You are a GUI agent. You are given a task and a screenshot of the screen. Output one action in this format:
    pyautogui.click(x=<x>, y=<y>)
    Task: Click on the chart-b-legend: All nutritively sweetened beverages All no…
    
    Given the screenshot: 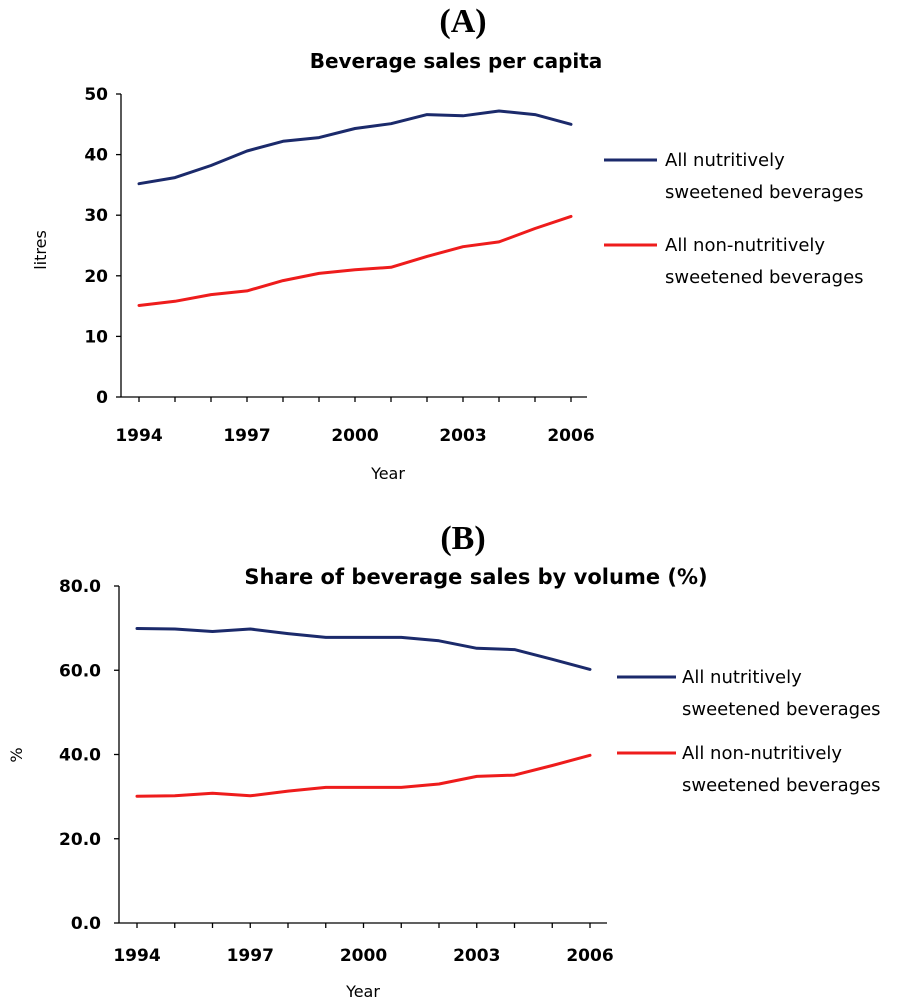 What is the action you would take?
    pyautogui.click(x=749, y=731)
    